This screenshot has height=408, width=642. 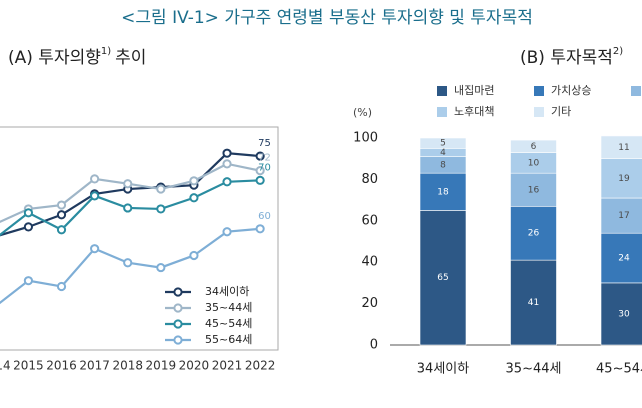 What do you see at coordinates (369, 179) in the screenshot?
I see `y-tick-label: 80` at bounding box center [369, 179].